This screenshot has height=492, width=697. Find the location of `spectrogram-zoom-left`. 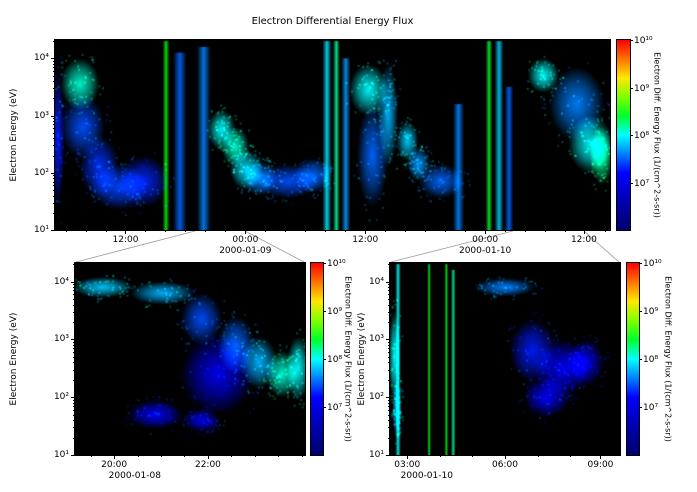

spectrogram-zoom-left is located at coordinates (190, 359).